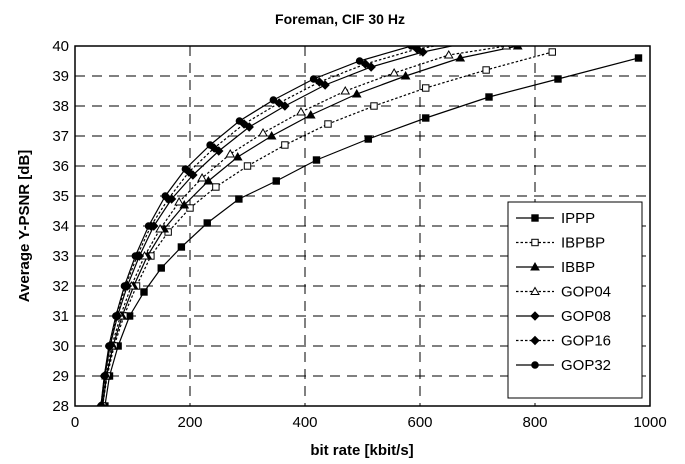 The height and width of the screenshot is (464, 685). What do you see at coordinates (60, 166) in the screenshot?
I see `y-tick-label: 36` at bounding box center [60, 166].